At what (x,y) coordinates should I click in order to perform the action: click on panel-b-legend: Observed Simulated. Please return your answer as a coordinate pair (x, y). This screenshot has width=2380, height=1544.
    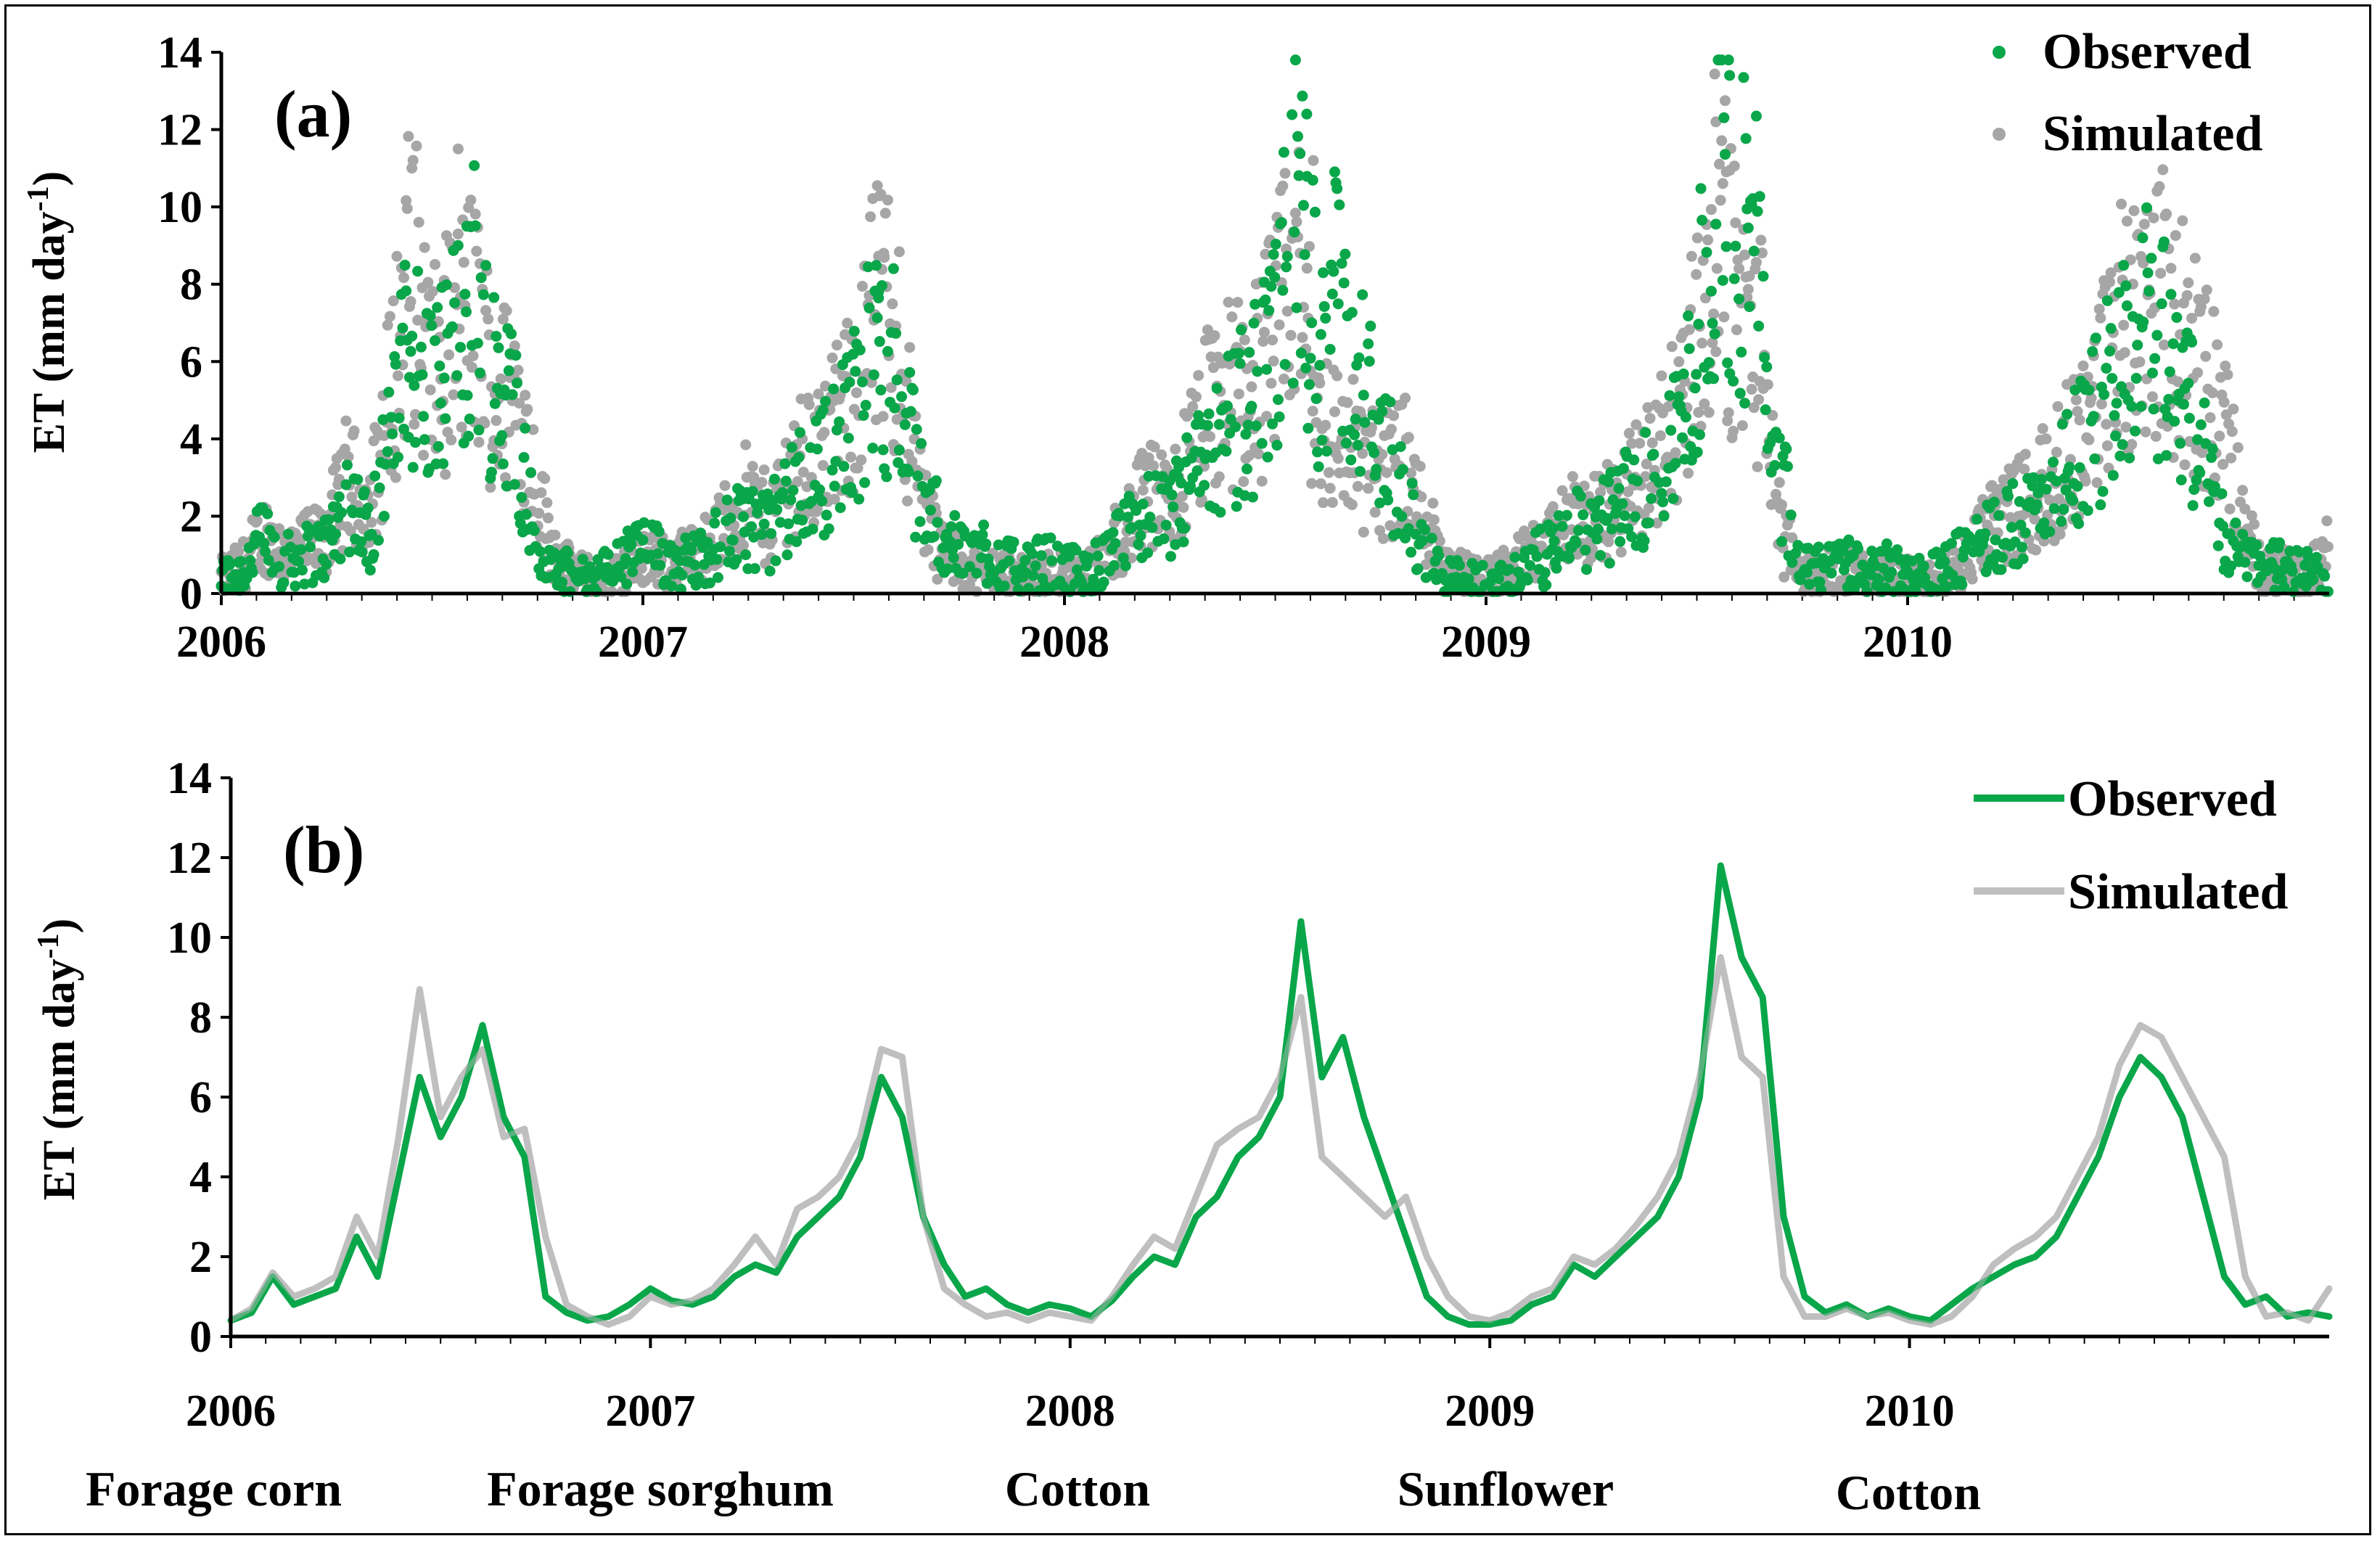
    Looking at the image, I should click on (2131, 845).